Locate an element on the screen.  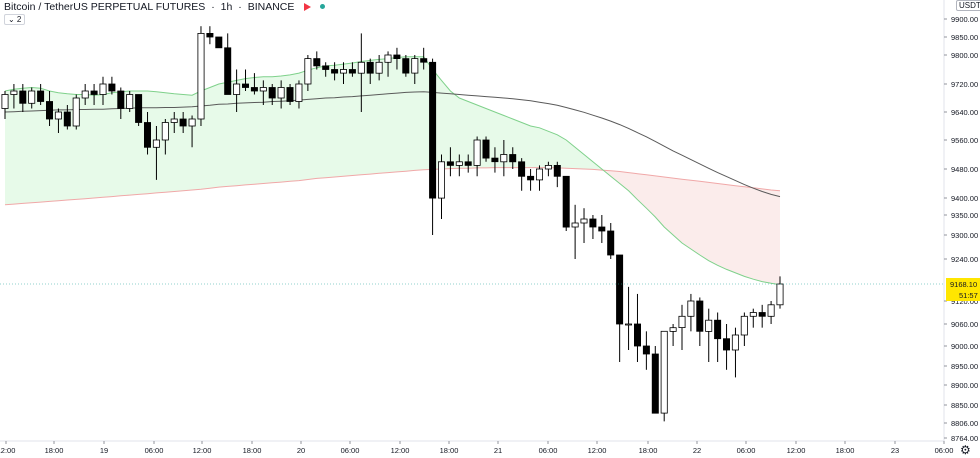
y-tick-label: 9120.00 is located at coordinates (964, 301).